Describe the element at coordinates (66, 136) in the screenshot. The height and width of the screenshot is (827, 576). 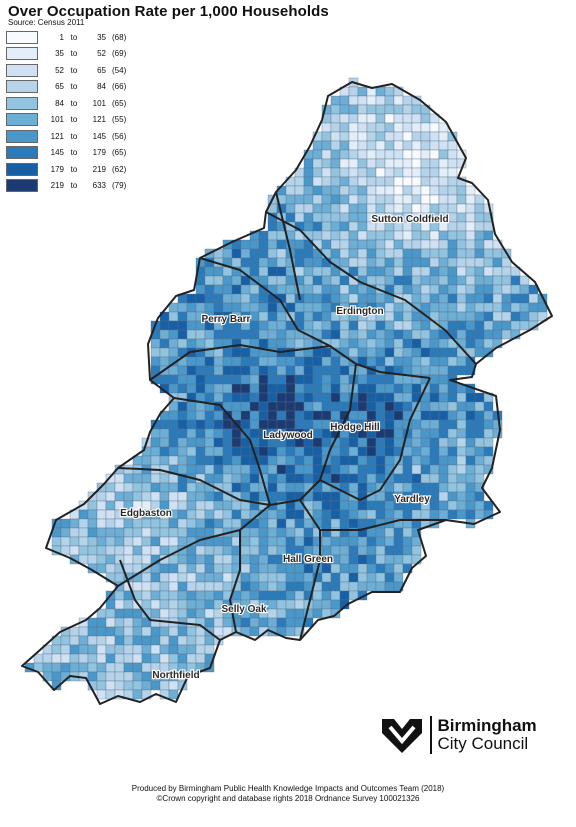
I see `legend-row: 121 to 145 (56)` at that location.